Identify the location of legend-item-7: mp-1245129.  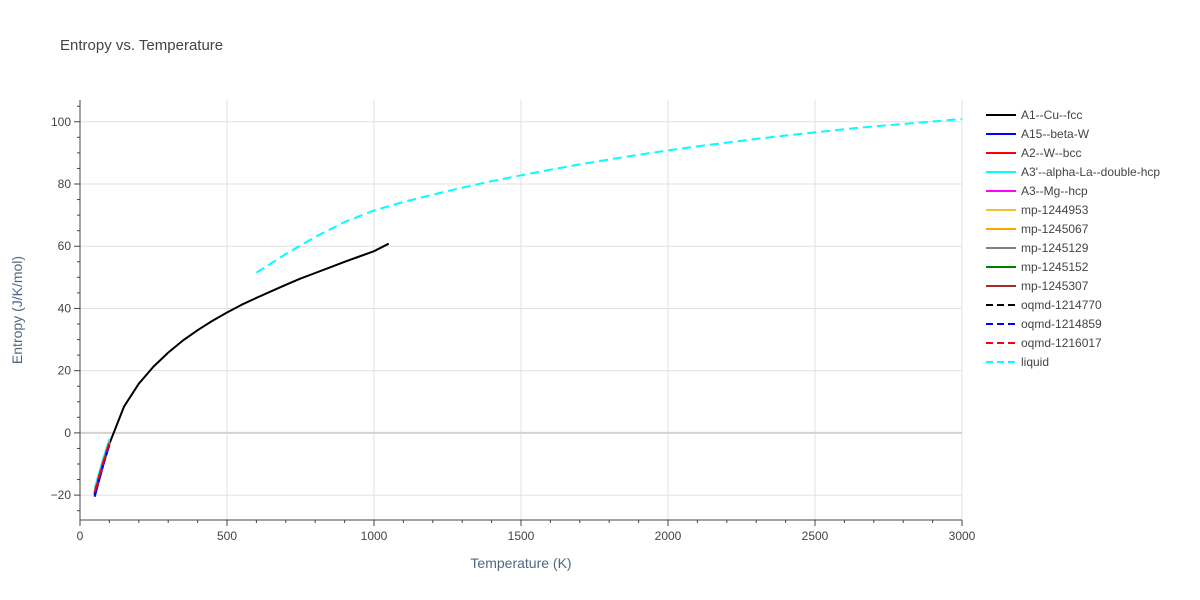
(1037, 248).